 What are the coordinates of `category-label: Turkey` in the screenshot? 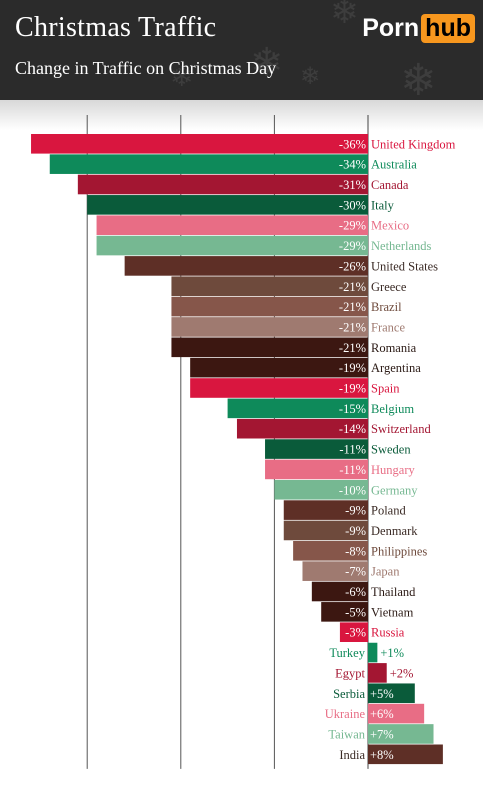 It's located at (347, 653).